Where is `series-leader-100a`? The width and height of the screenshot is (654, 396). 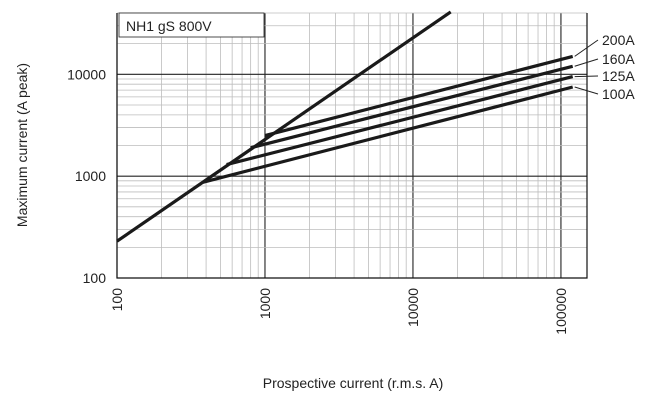 series-leader-100a is located at coordinates (586, 90).